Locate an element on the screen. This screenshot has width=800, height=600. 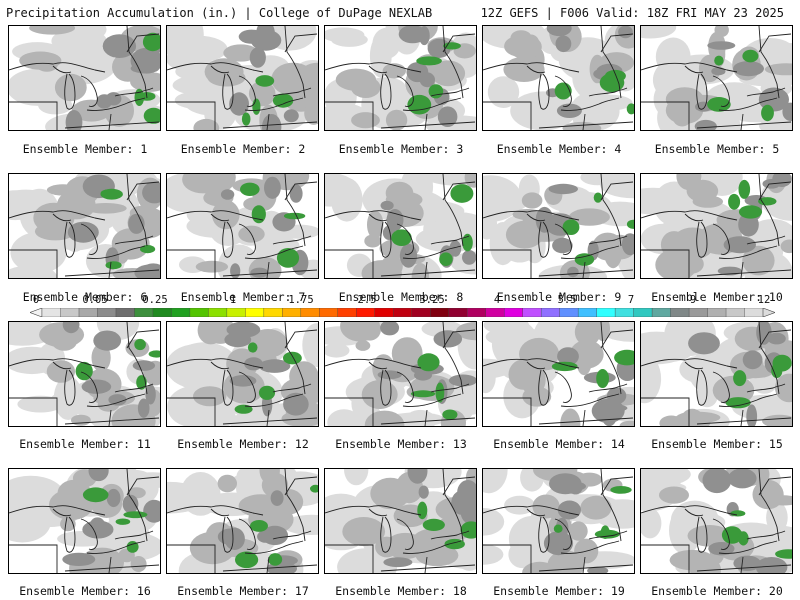
ensemble-member-label-6: Ensemble Member: 6 is located at coordinates (85, 297).